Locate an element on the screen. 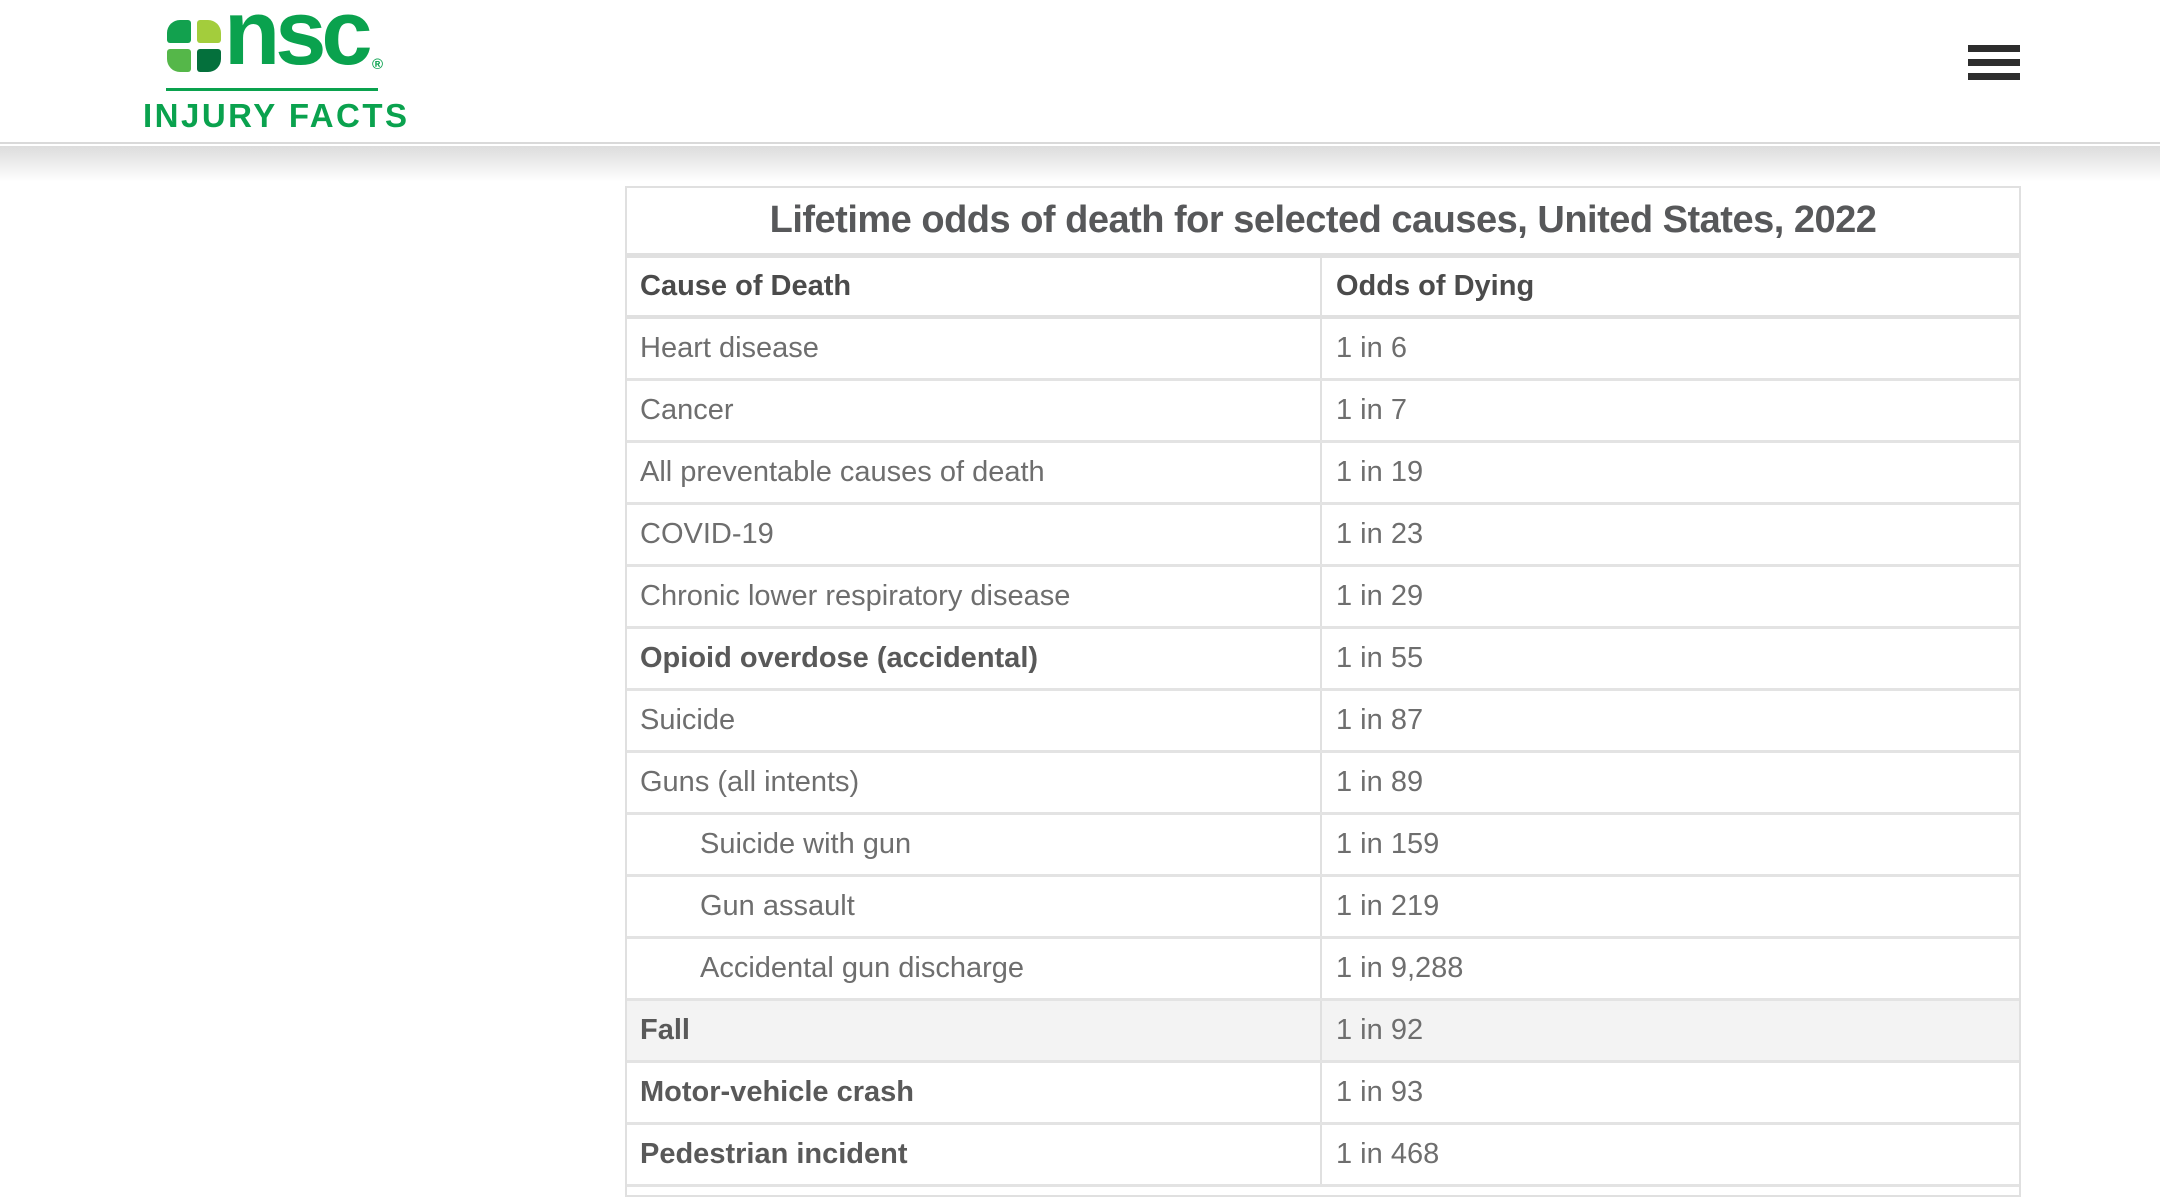 The height and width of the screenshot is (1199, 2160). table-row: Pedestrian incident 1 in 468 is located at coordinates (1323, 1156).